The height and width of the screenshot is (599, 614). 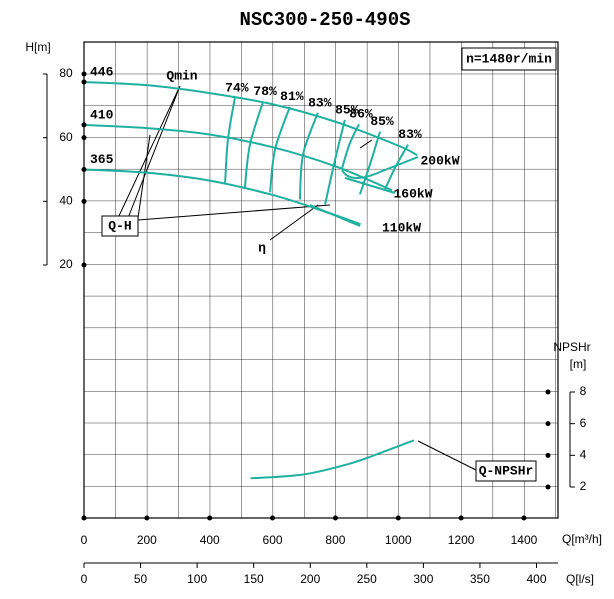 I want to click on x2-tick-label: 350, so click(x=480, y=579).